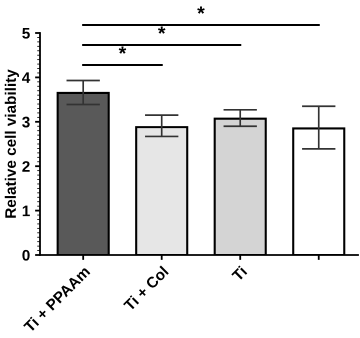 The height and width of the screenshot is (338, 360). Describe the element at coordinates (239, 273) in the screenshot. I see `x-tick-label: Ti` at that location.